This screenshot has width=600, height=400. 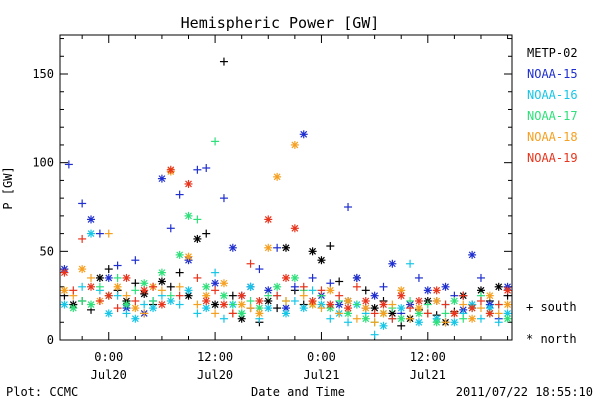 What do you see at coordinates (42, 392) in the screenshot?
I see `plot-credit: Plot: CCMC` at bounding box center [42, 392].